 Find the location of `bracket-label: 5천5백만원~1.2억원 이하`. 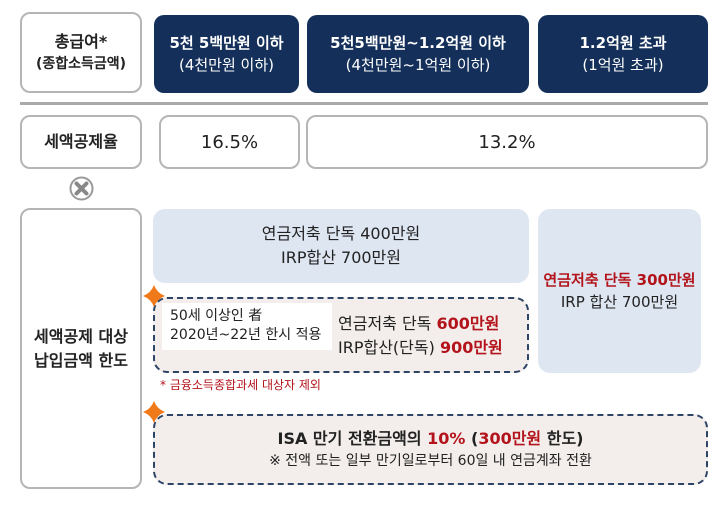

bracket-label: 5천5백만원~1.2억원 이하 is located at coordinates (418, 43).